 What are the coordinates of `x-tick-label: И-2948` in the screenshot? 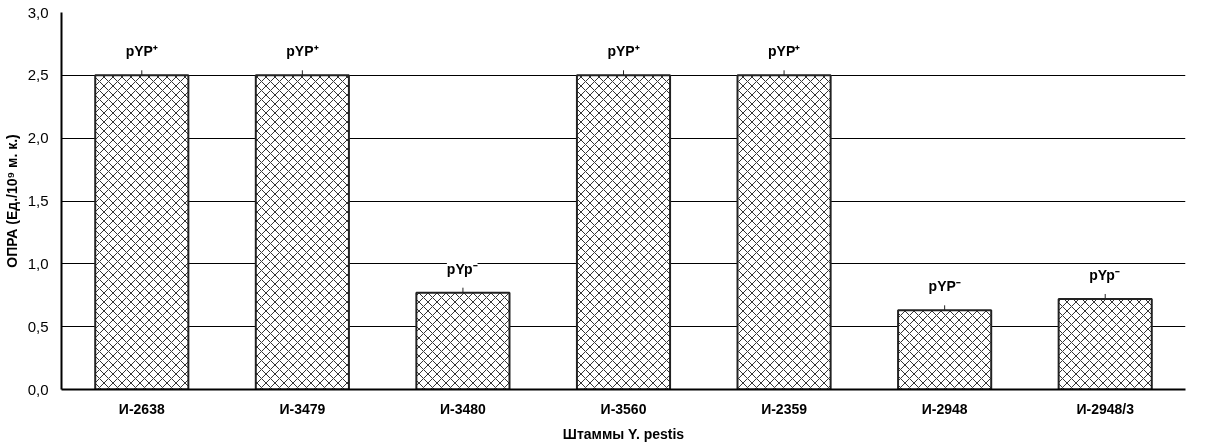 It's located at (944, 408).